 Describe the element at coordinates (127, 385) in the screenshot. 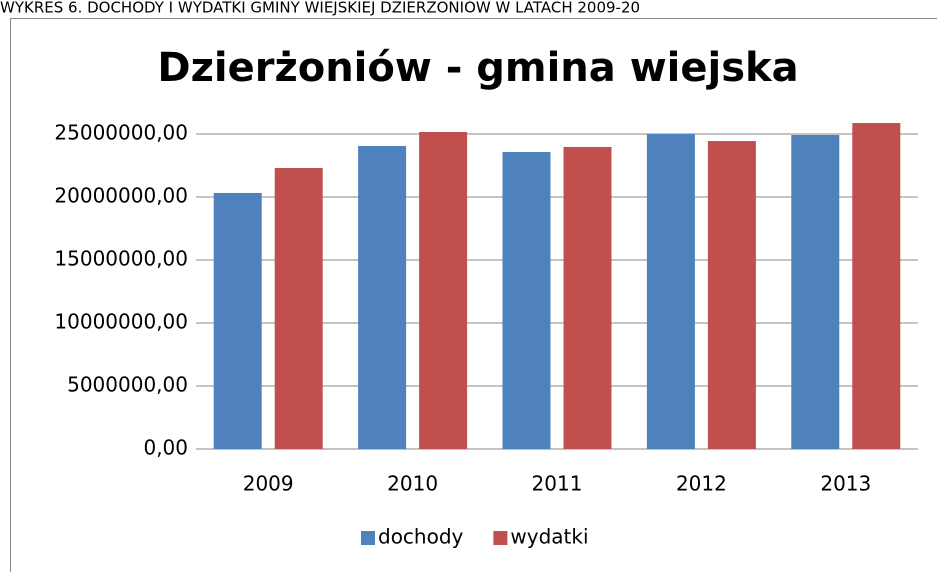

I see `y-tick-label: 5000000,00` at that location.